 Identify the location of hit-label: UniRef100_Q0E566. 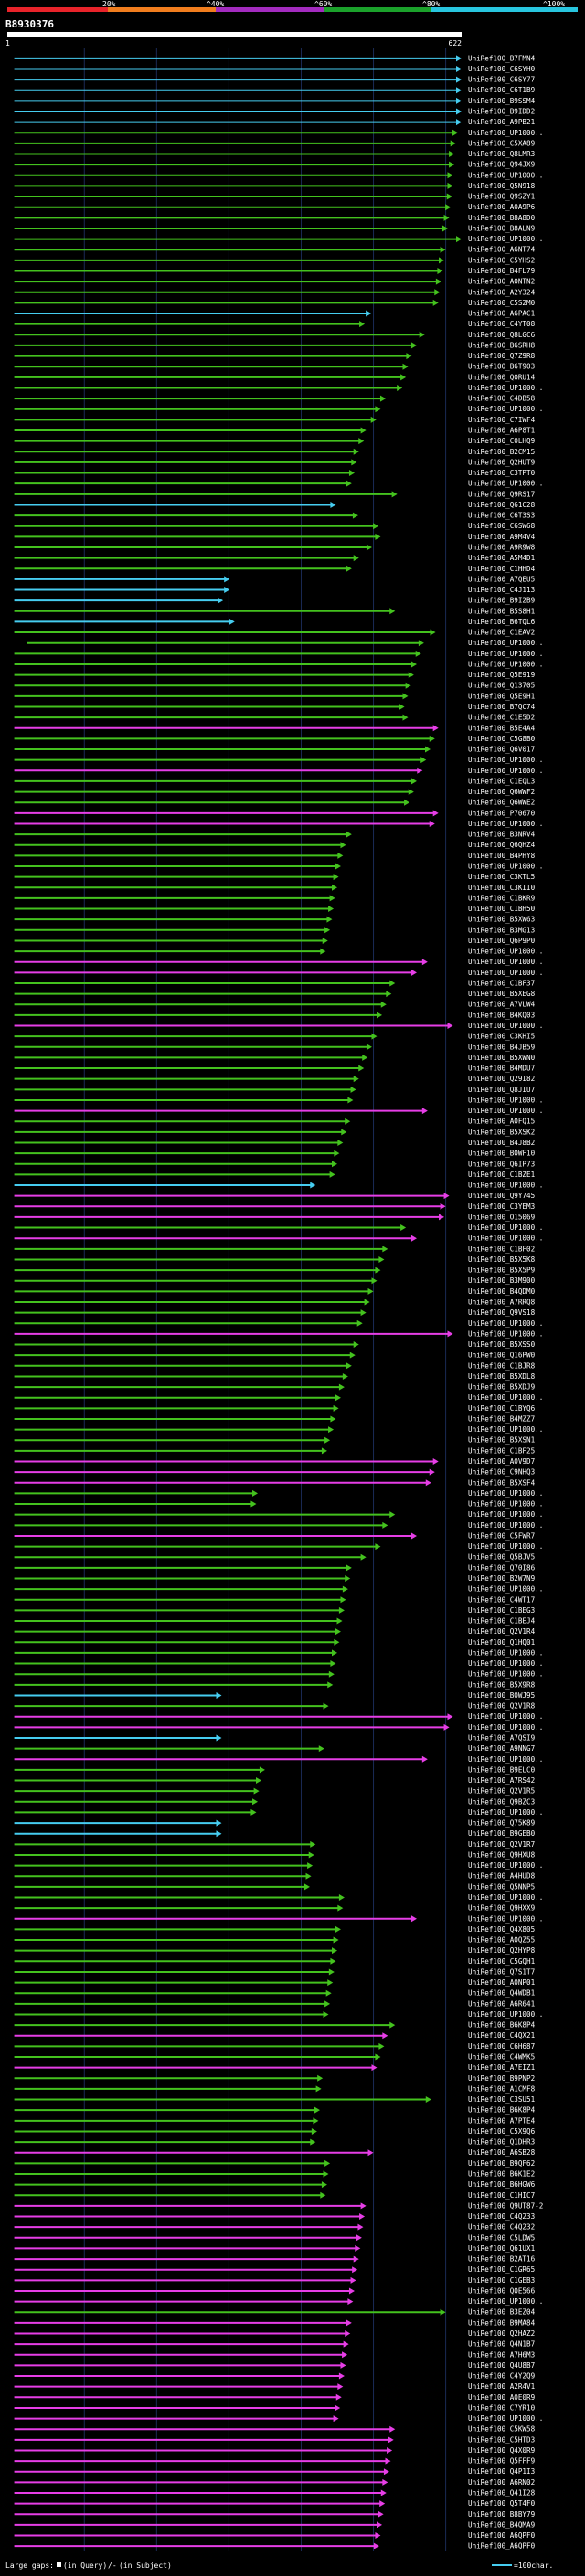
(502, 2290).